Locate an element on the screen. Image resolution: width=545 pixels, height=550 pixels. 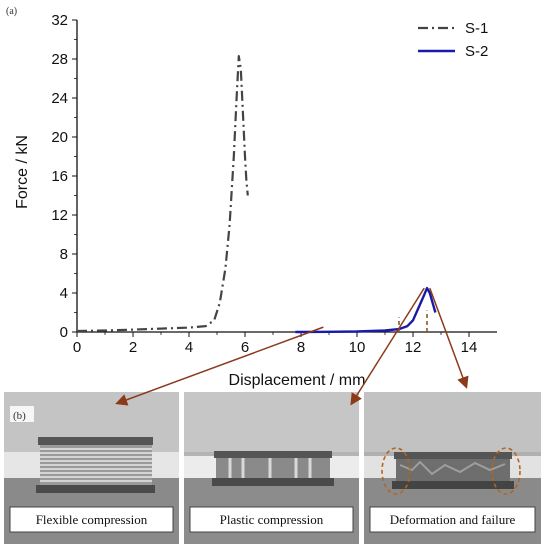
failure-highlight-left is located at coordinates (396, 471).